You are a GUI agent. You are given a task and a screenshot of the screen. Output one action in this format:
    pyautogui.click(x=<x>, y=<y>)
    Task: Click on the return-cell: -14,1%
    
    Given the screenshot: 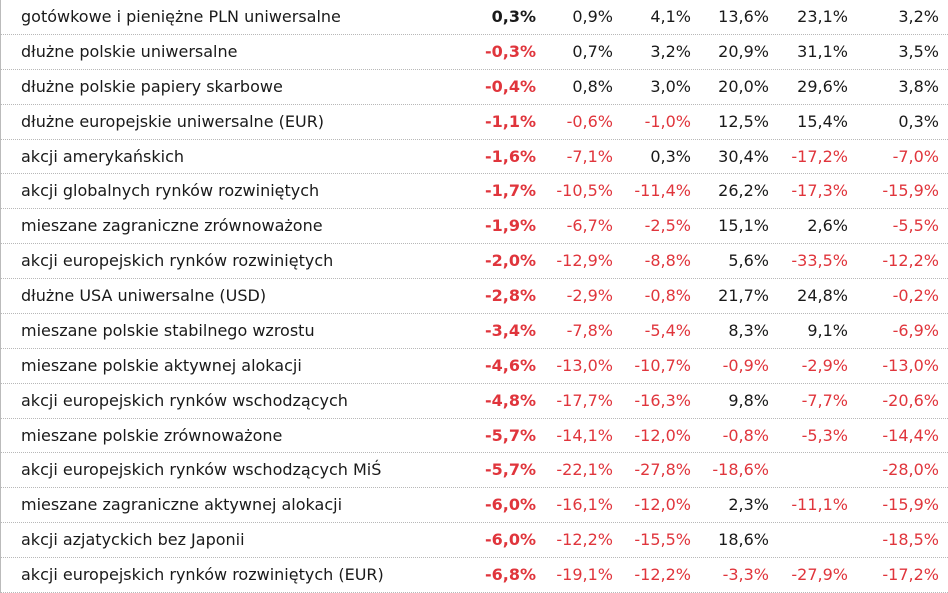 What is the action you would take?
    pyautogui.click(x=584, y=435)
    